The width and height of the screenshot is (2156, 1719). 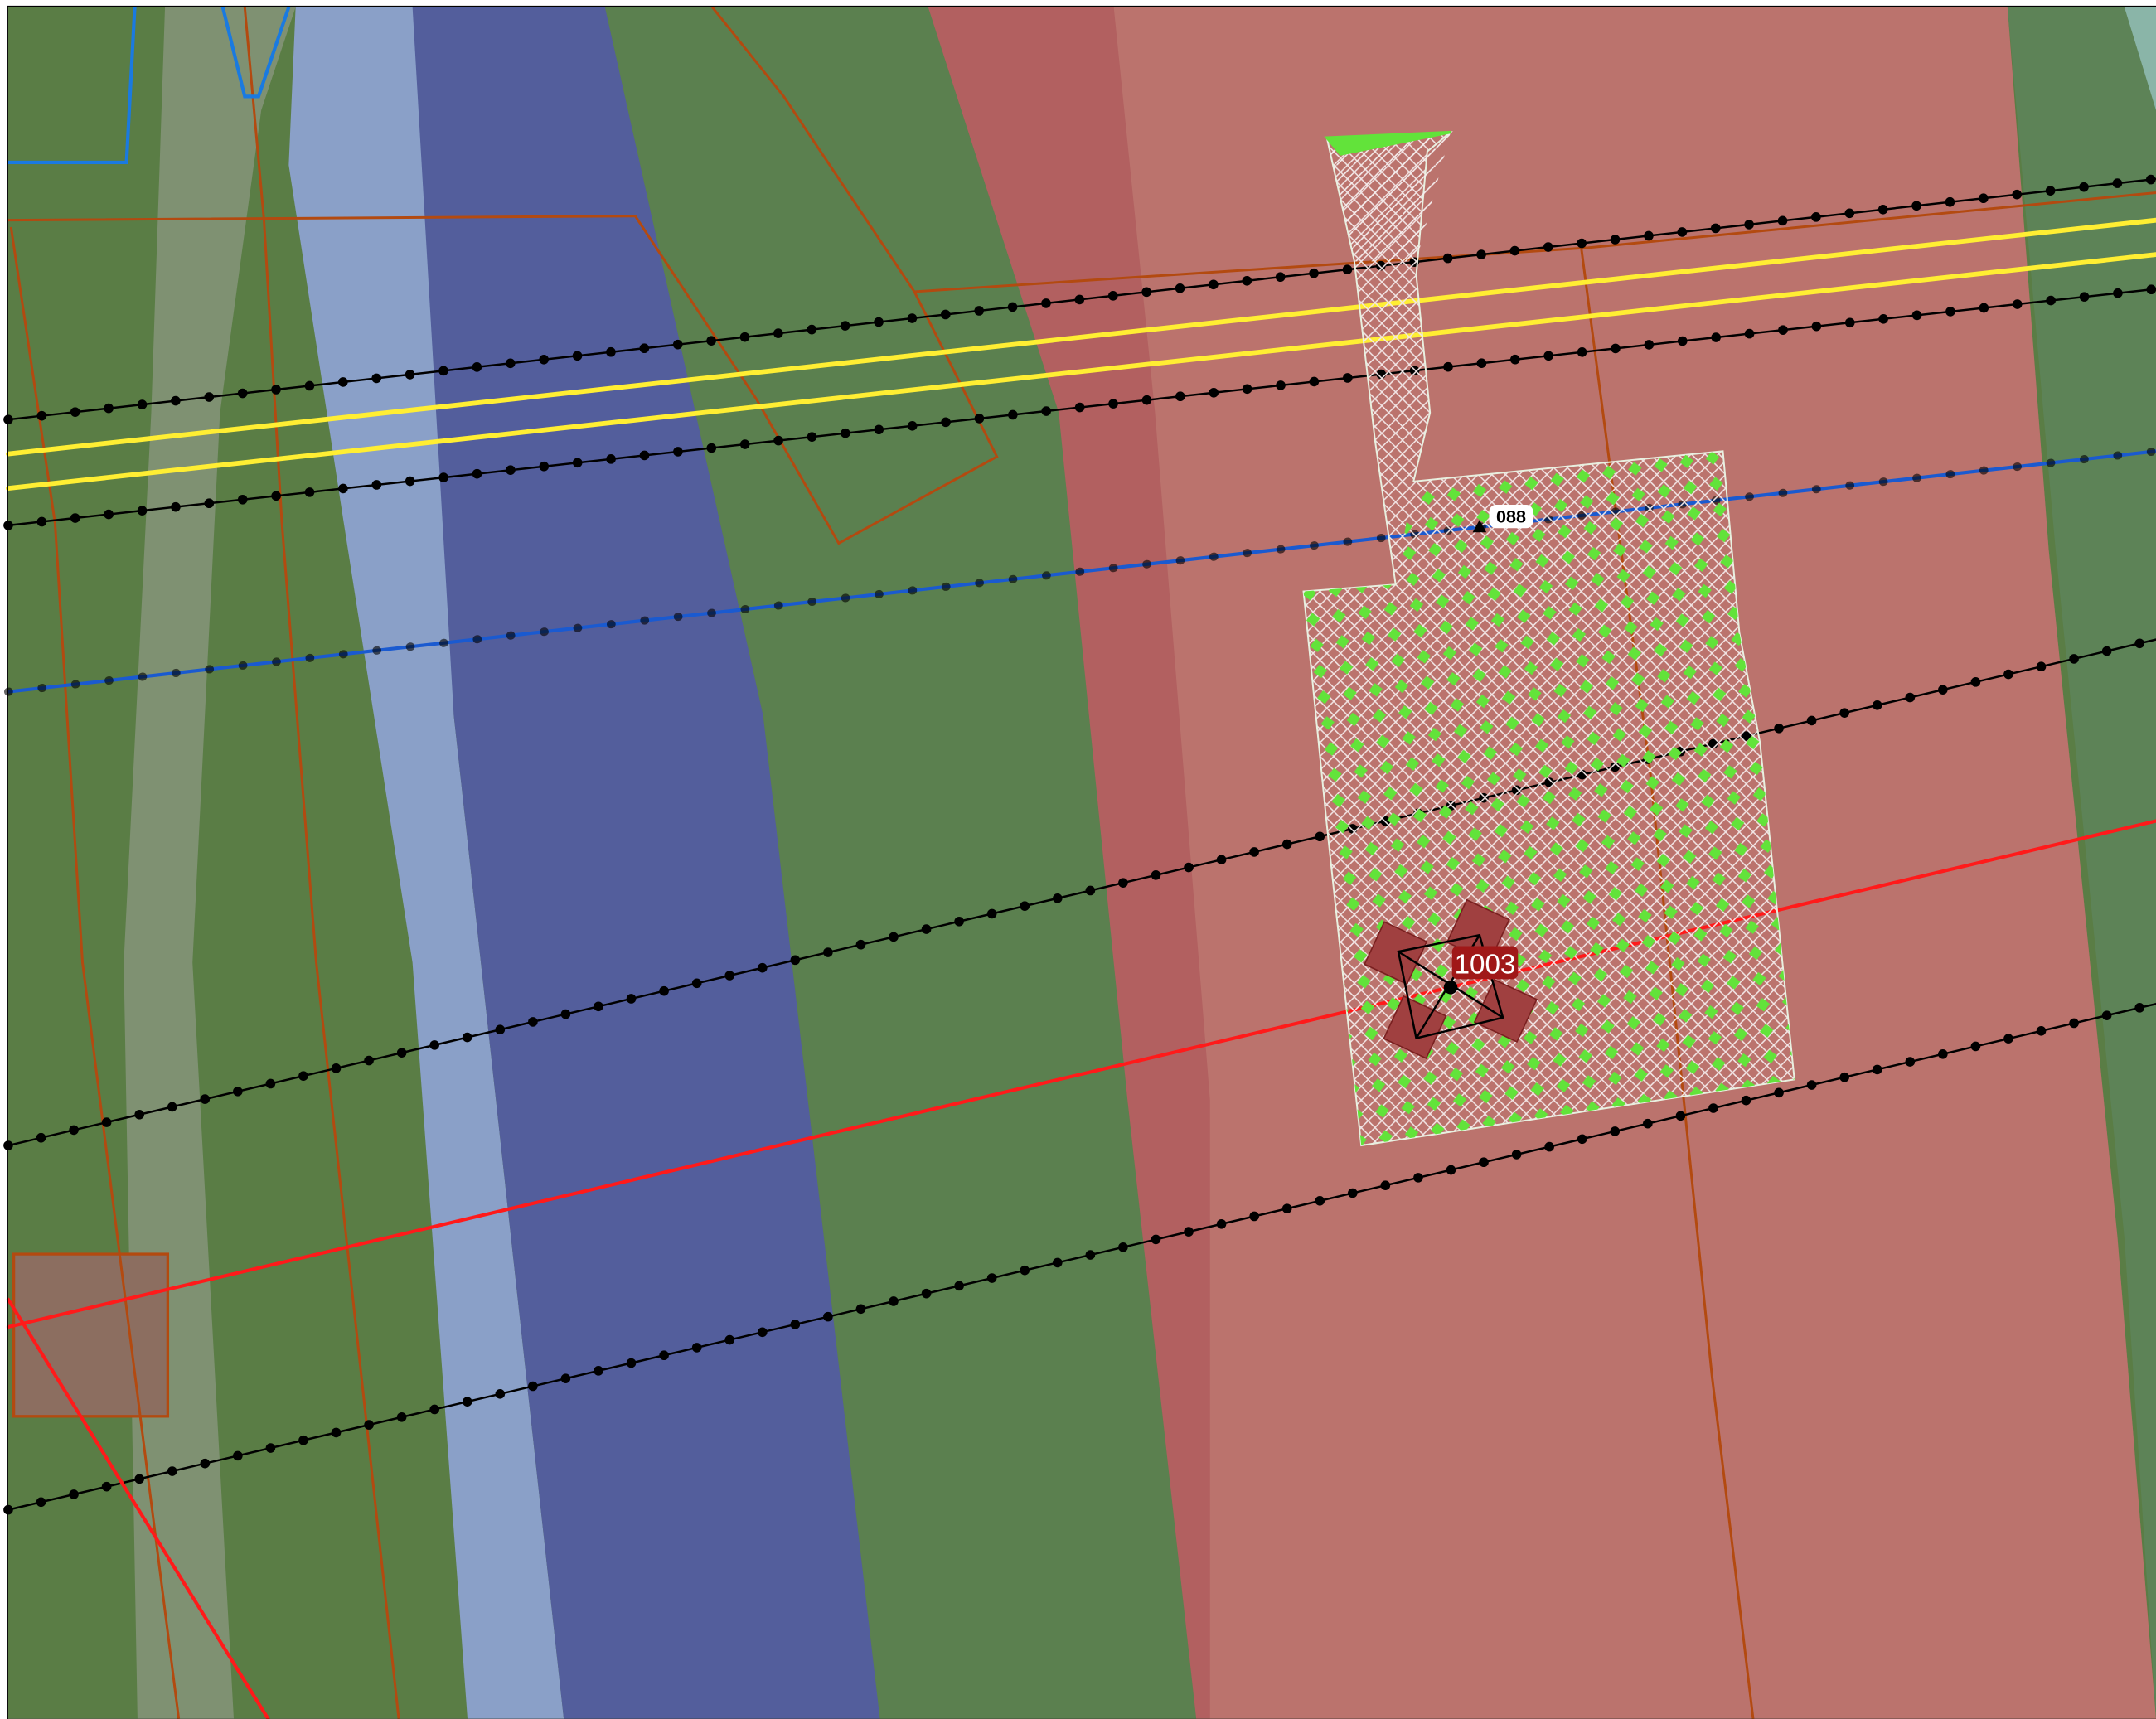 I want to click on tower: 1003, so click(x=1451, y=978).